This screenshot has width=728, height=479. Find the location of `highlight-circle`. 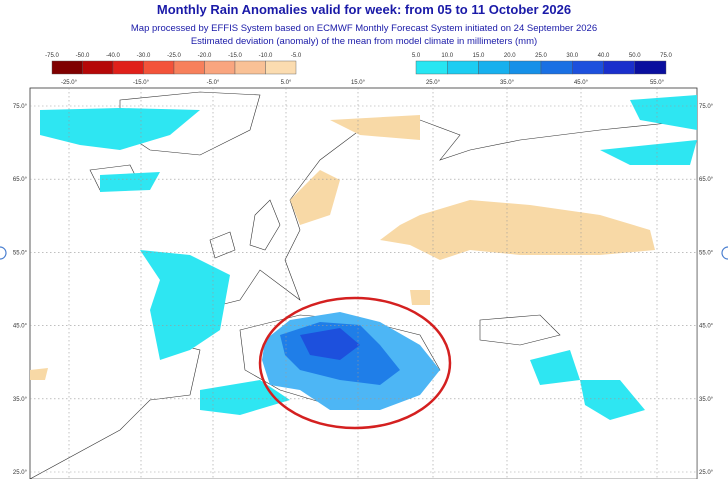

highlight-circle is located at coordinates (355, 363).